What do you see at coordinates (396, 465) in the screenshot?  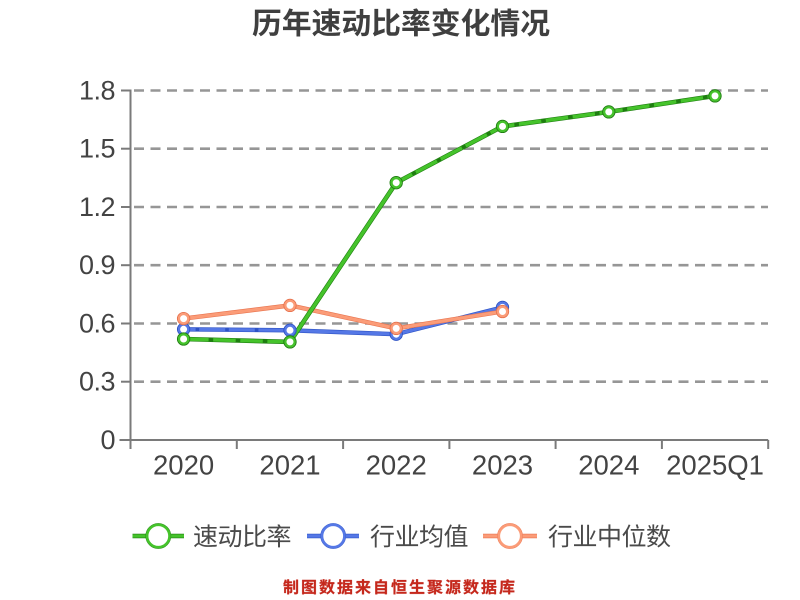 I see `svg-text: 2022` at bounding box center [396, 465].